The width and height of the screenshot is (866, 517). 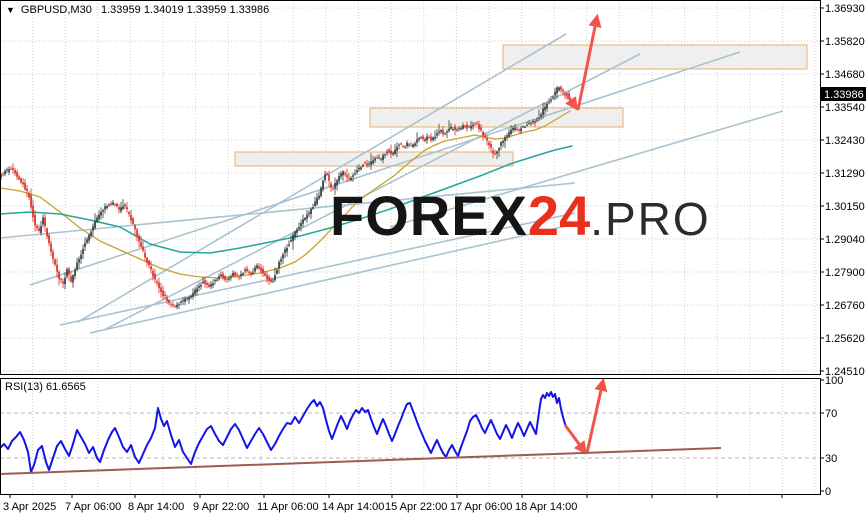 What do you see at coordinates (571, 101) in the screenshot?
I see `arrow-main_down` at bounding box center [571, 101].